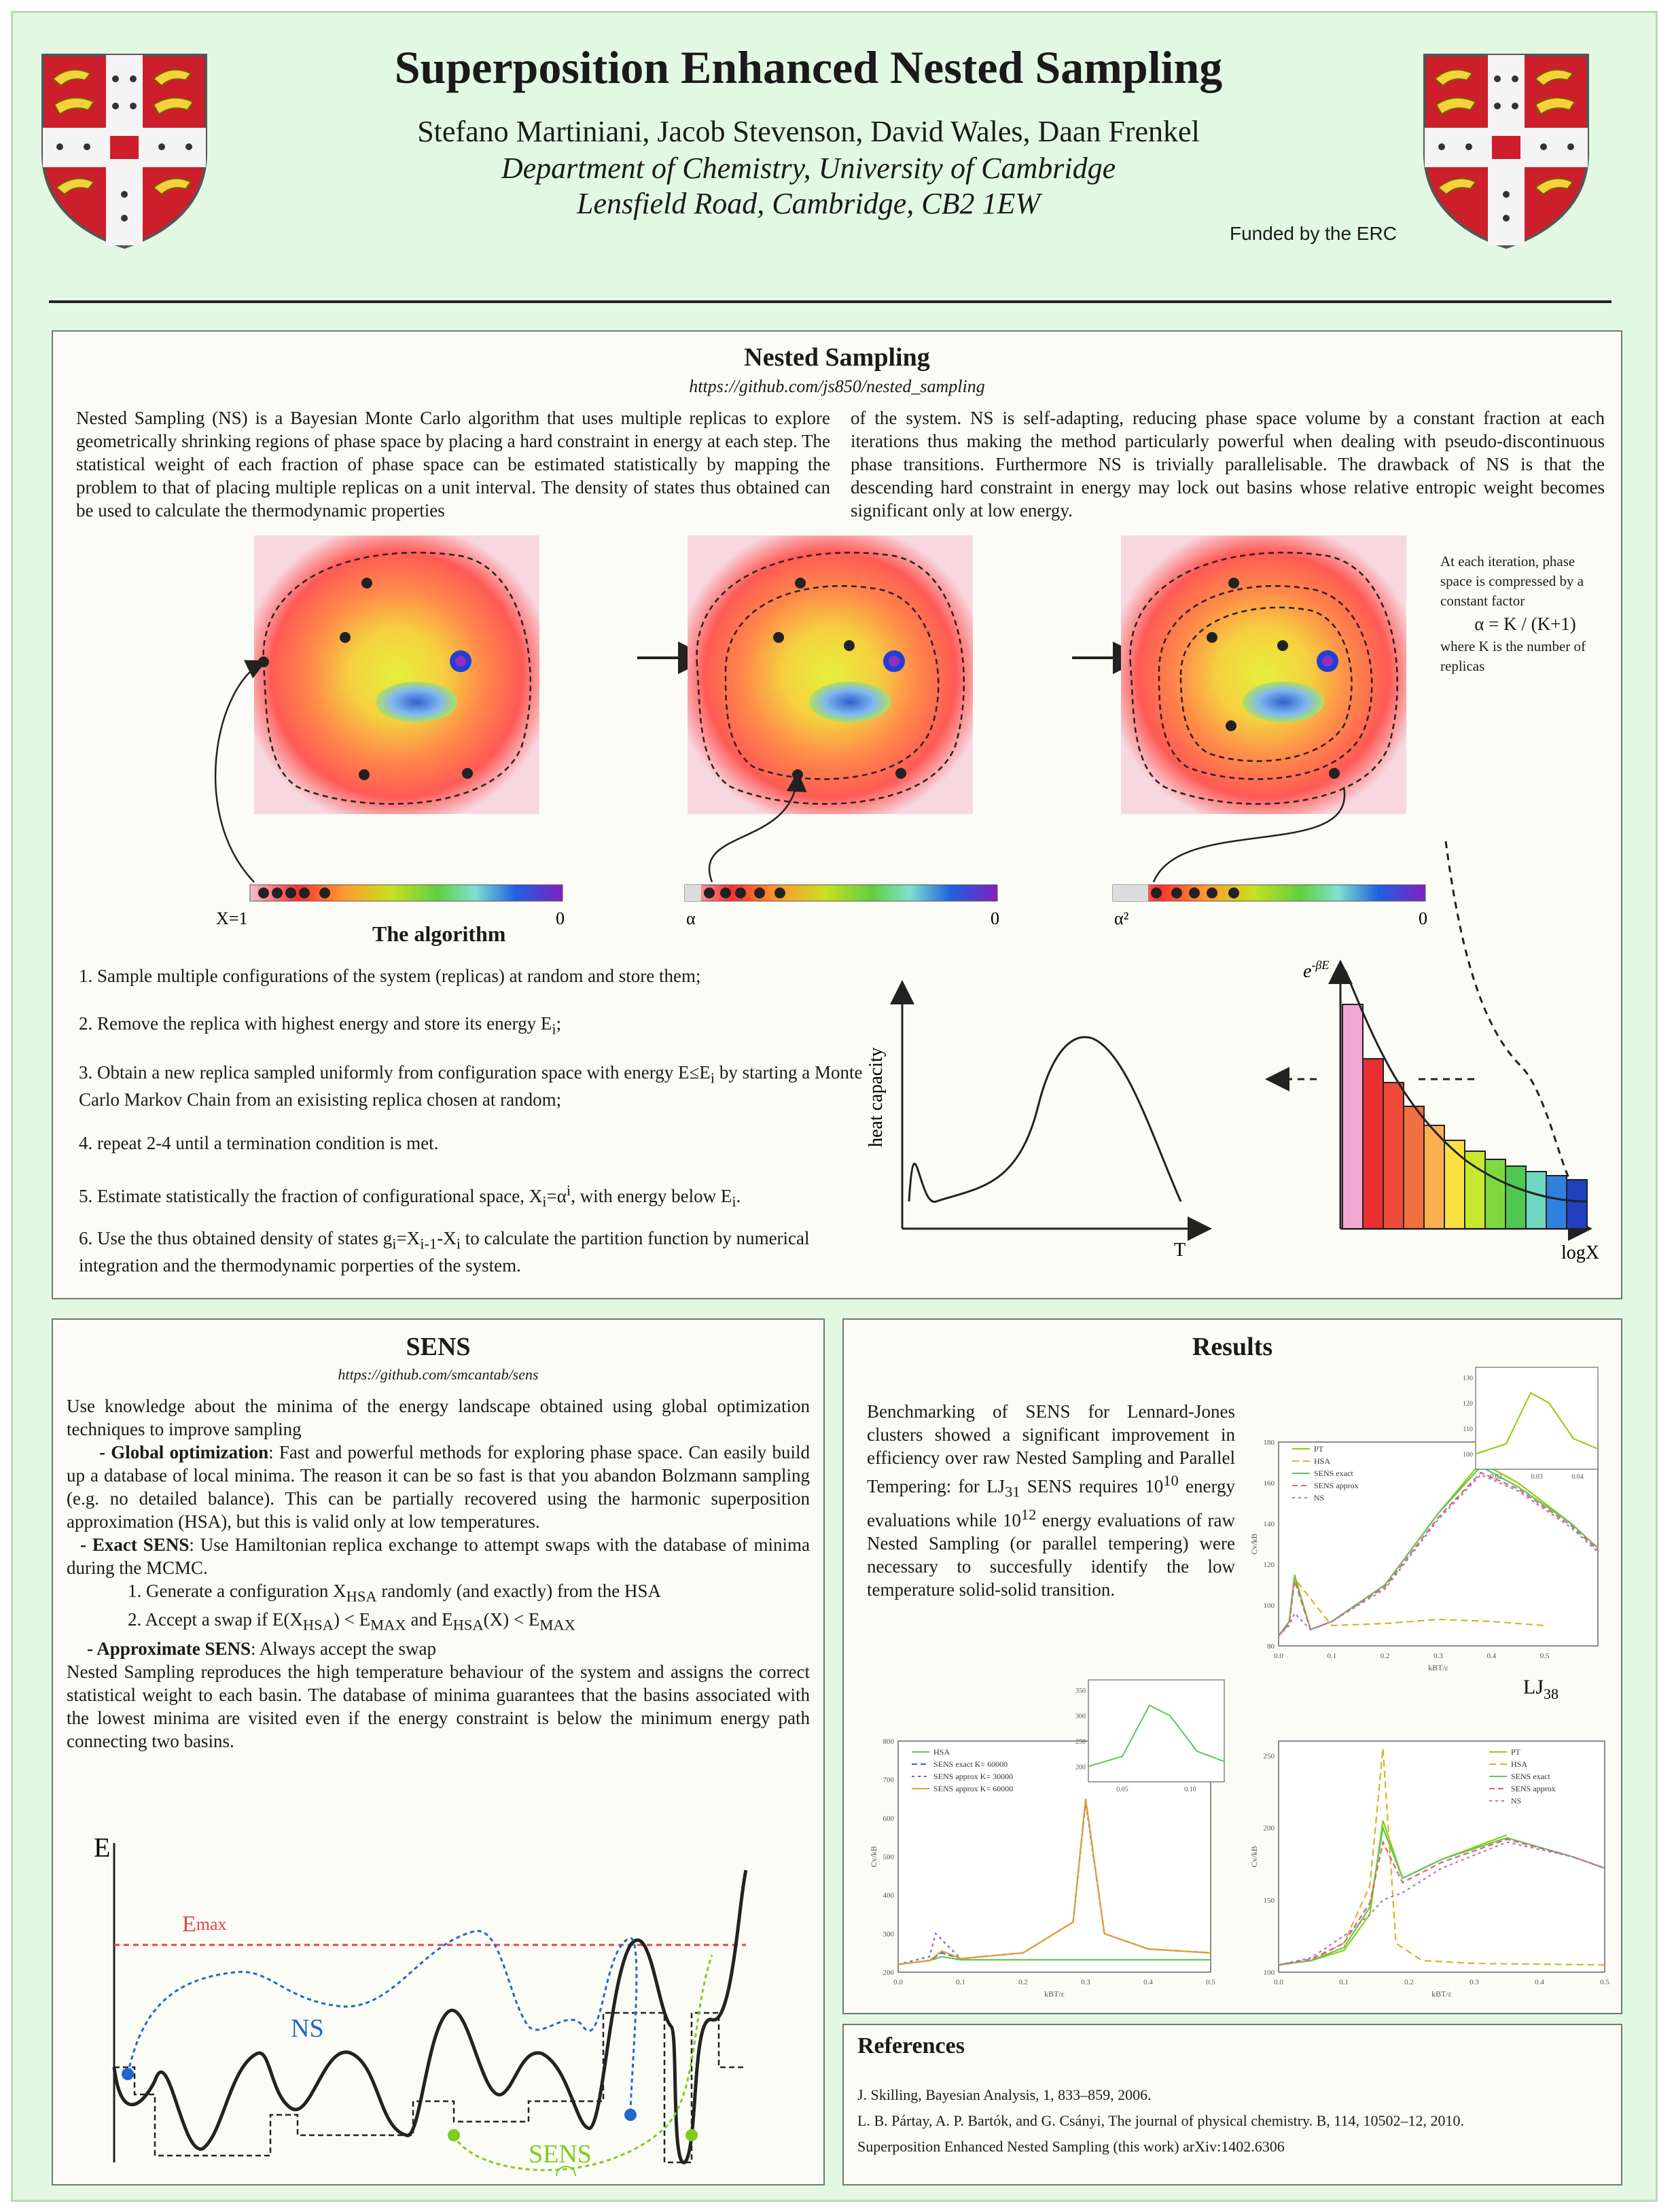  What do you see at coordinates (1320, 965) in the screenshot?
I see `weights-label-sup: -βE` at bounding box center [1320, 965].